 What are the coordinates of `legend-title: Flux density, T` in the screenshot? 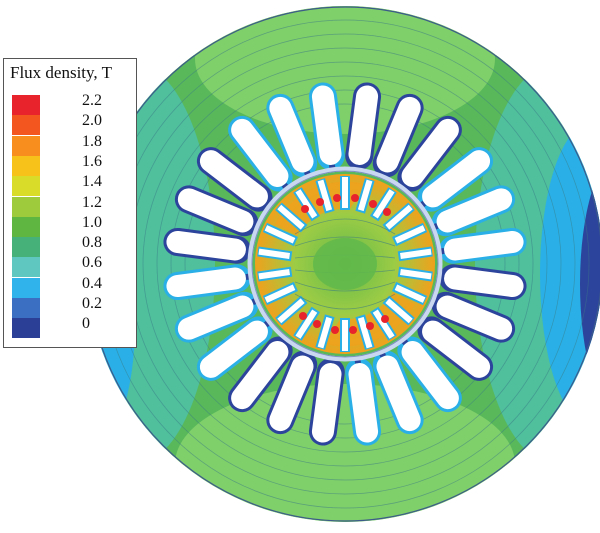 It's located at (61, 72).